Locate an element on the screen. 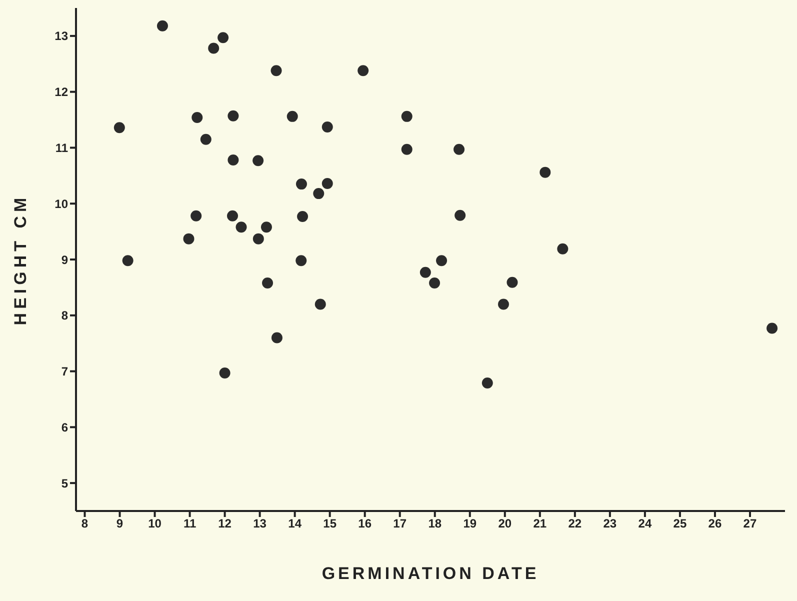 The width and height of the screenshot is (797, 601). x-tick-label: 24 is located at coordinates (645, 523).